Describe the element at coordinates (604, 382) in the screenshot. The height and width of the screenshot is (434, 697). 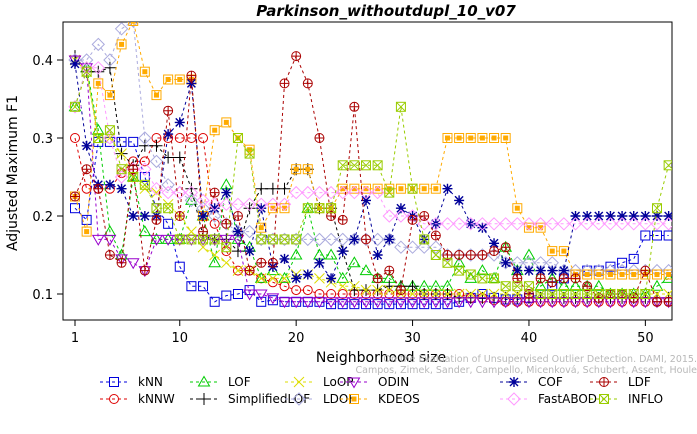
I see `legend-marker-ldf` at that location.